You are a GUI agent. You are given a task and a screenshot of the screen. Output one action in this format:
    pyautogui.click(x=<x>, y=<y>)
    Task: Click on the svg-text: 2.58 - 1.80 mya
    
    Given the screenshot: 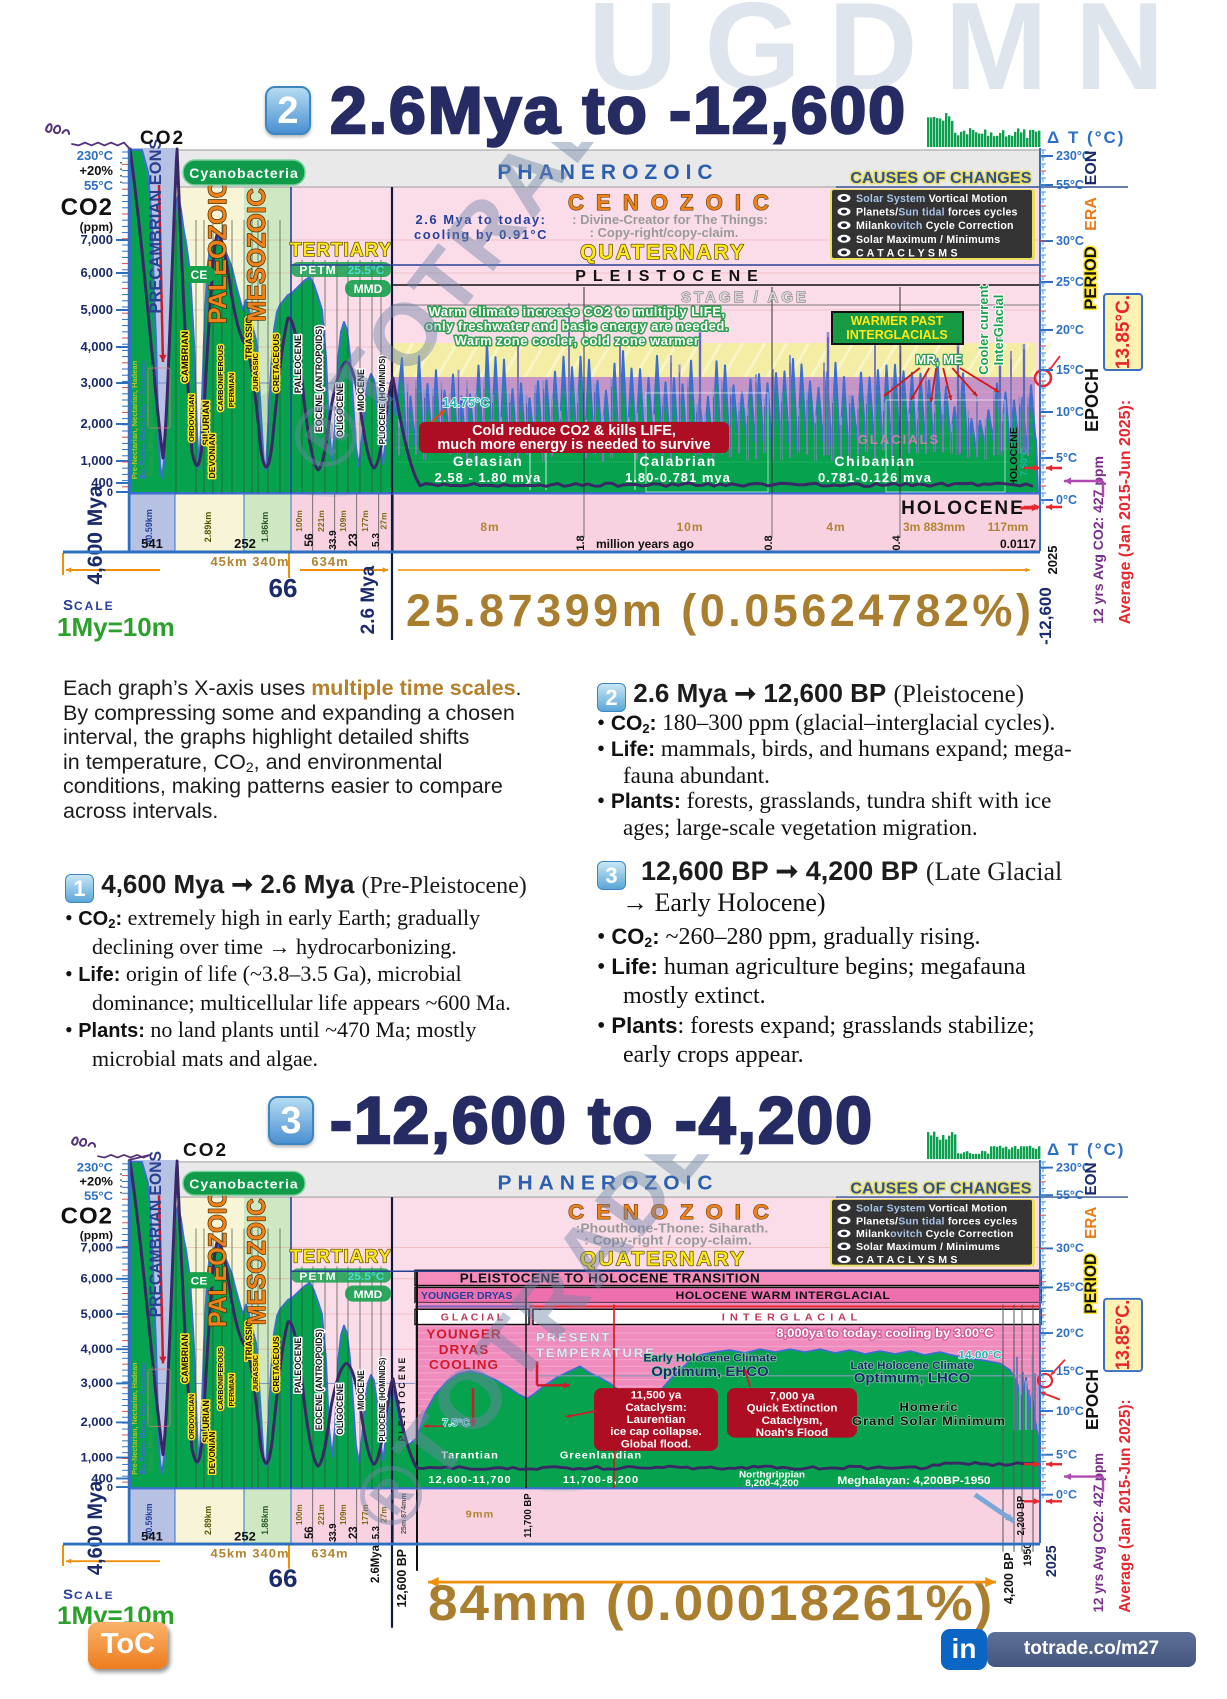 What is the action you would take?
    pyautogui.click(x=488, y=477)
    